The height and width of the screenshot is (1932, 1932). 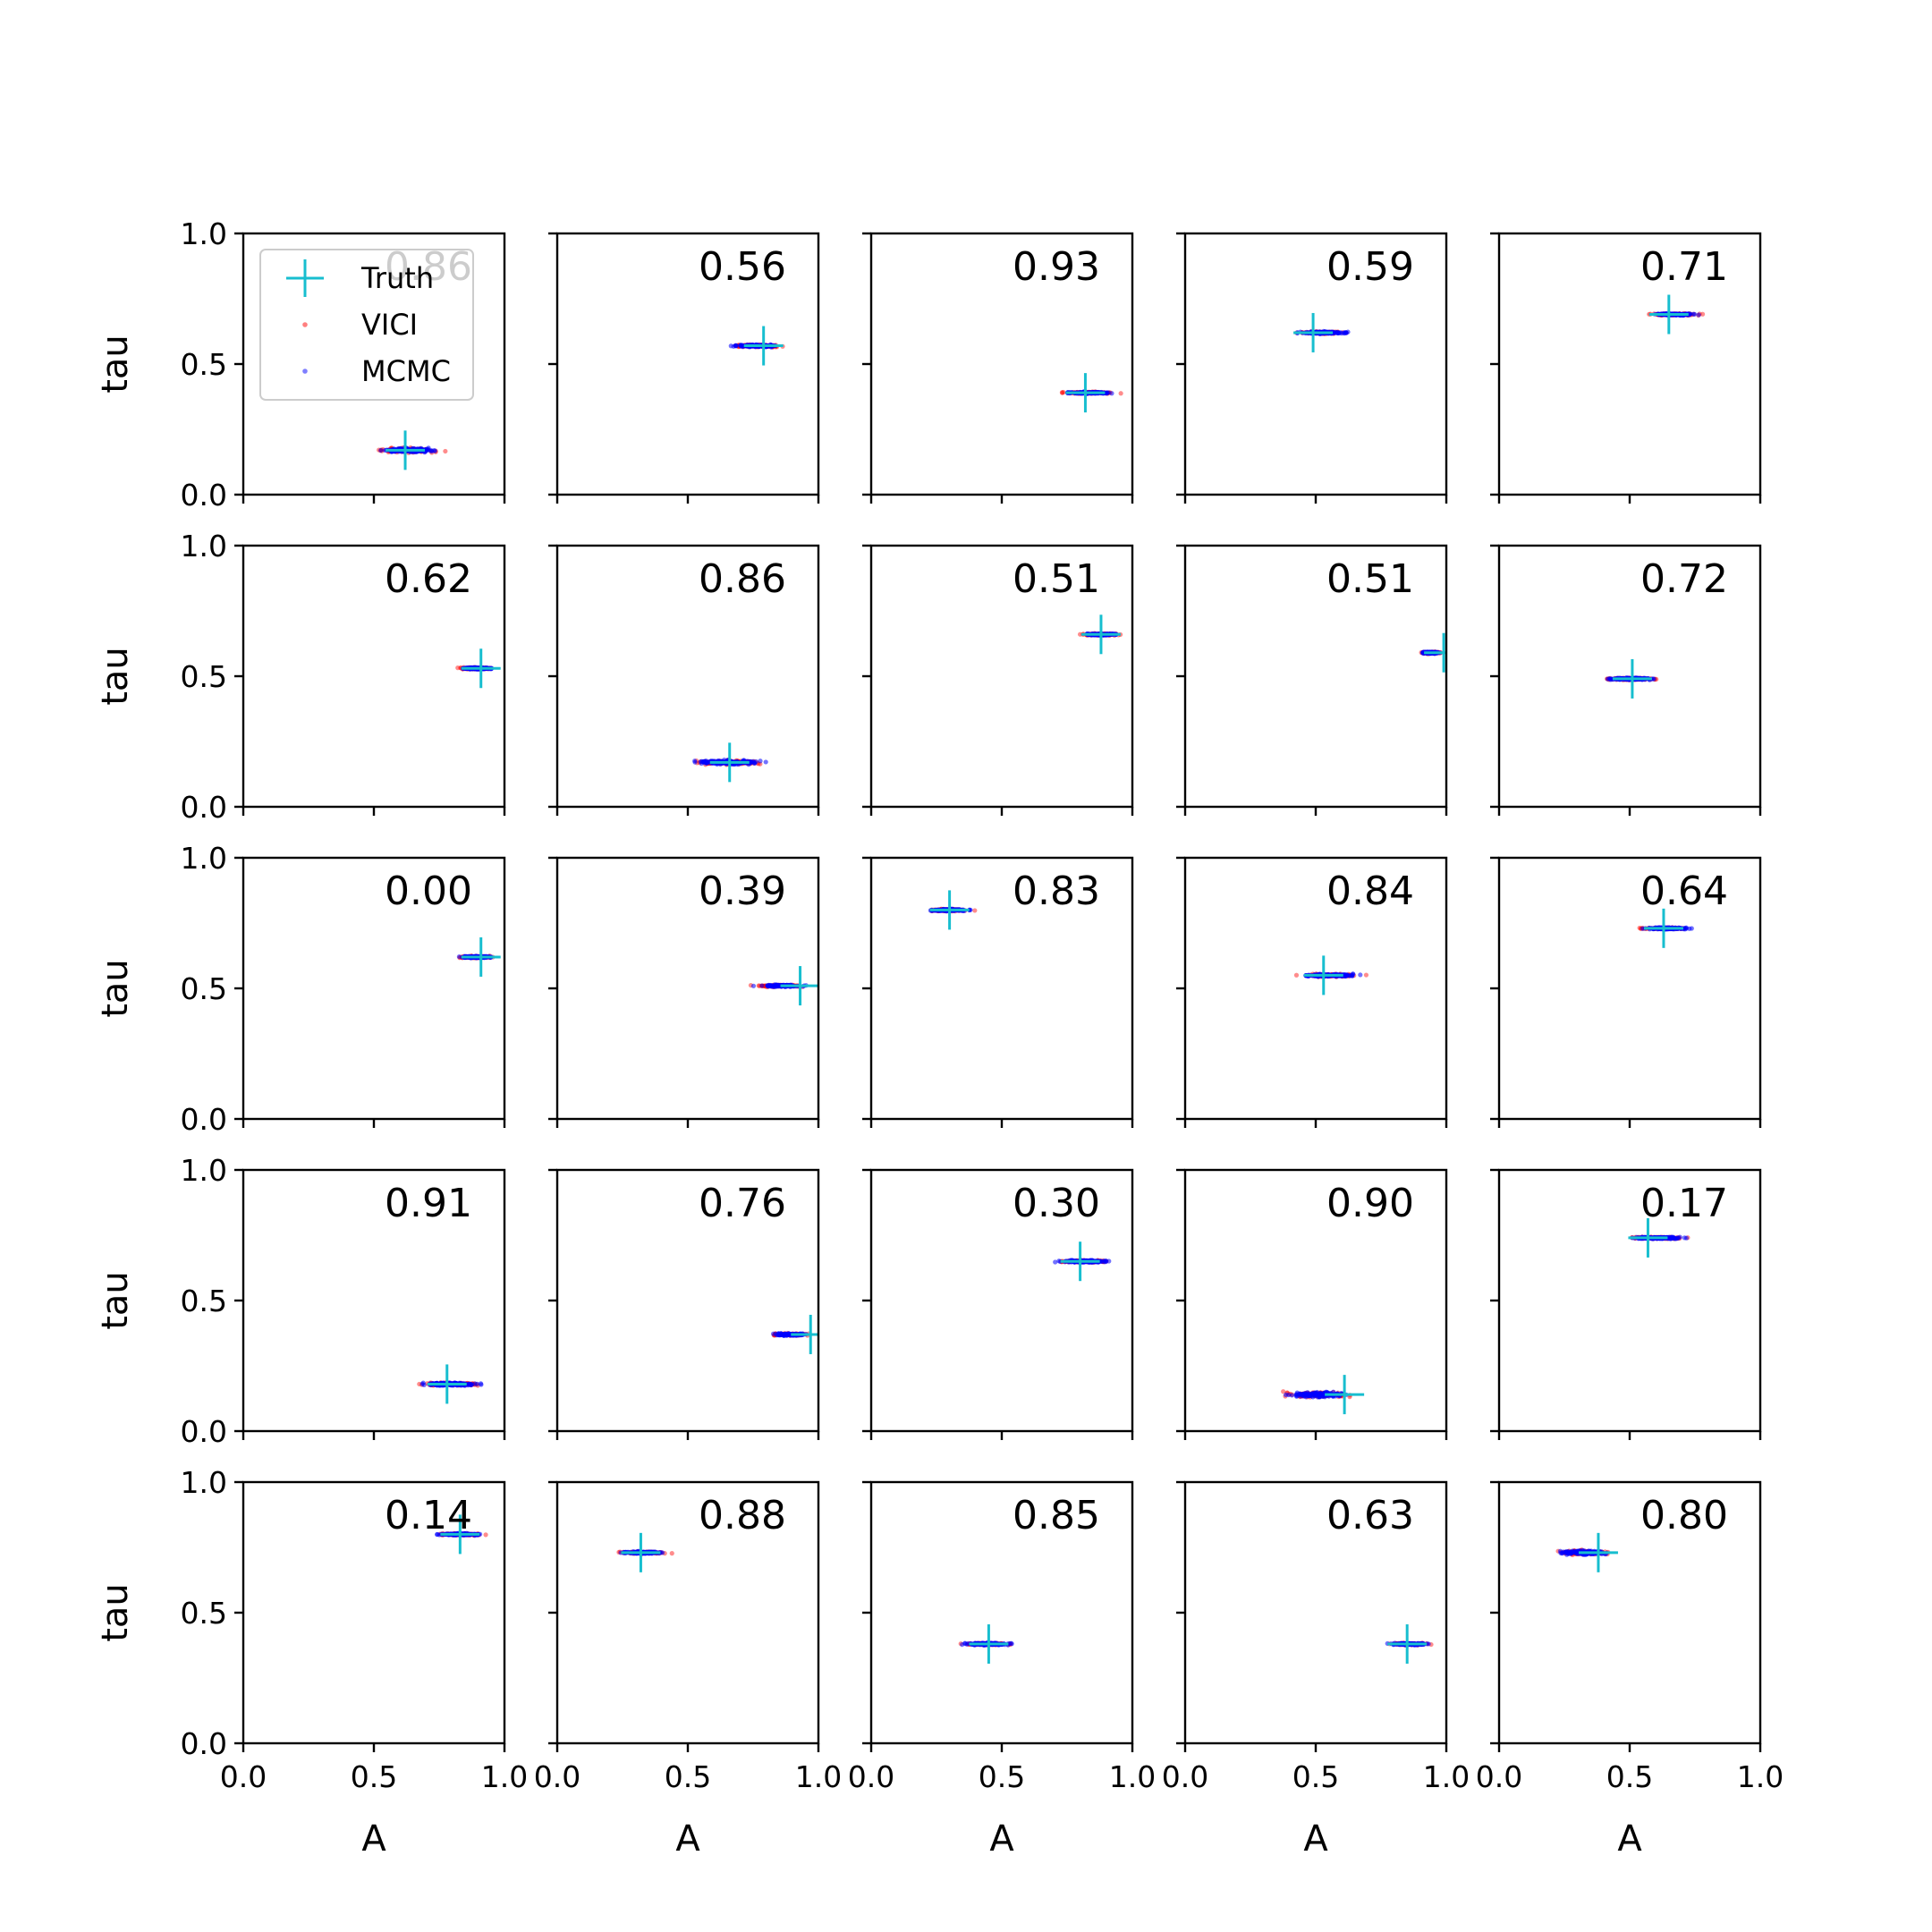 What do you see at coordinates (305, 371) in the screenshot?
I see `legend-mcmc-dot` at bounding box center [305, 371].